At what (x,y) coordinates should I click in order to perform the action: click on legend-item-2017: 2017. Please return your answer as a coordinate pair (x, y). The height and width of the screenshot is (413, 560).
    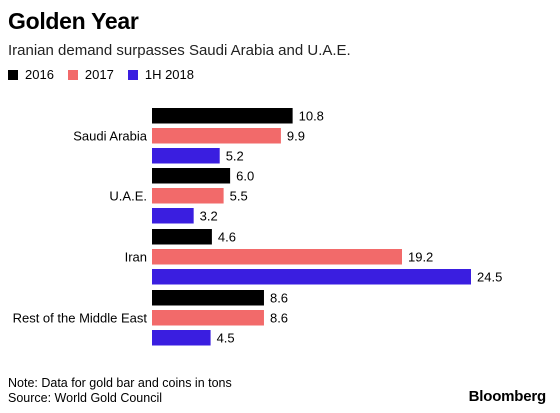
    Looking at the image, I should click on (90, 74).